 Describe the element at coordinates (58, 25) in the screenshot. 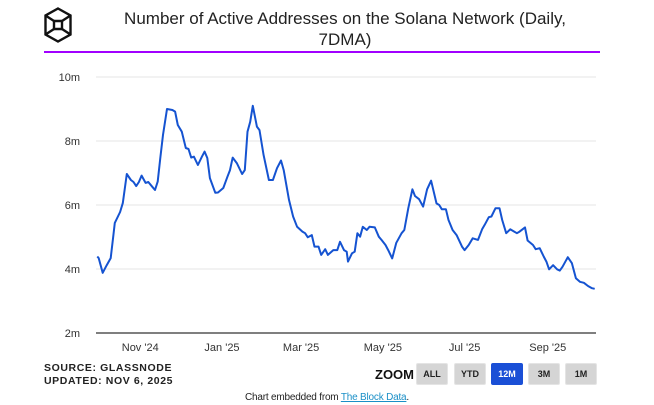

I see `cube-logo-icon` at that location.